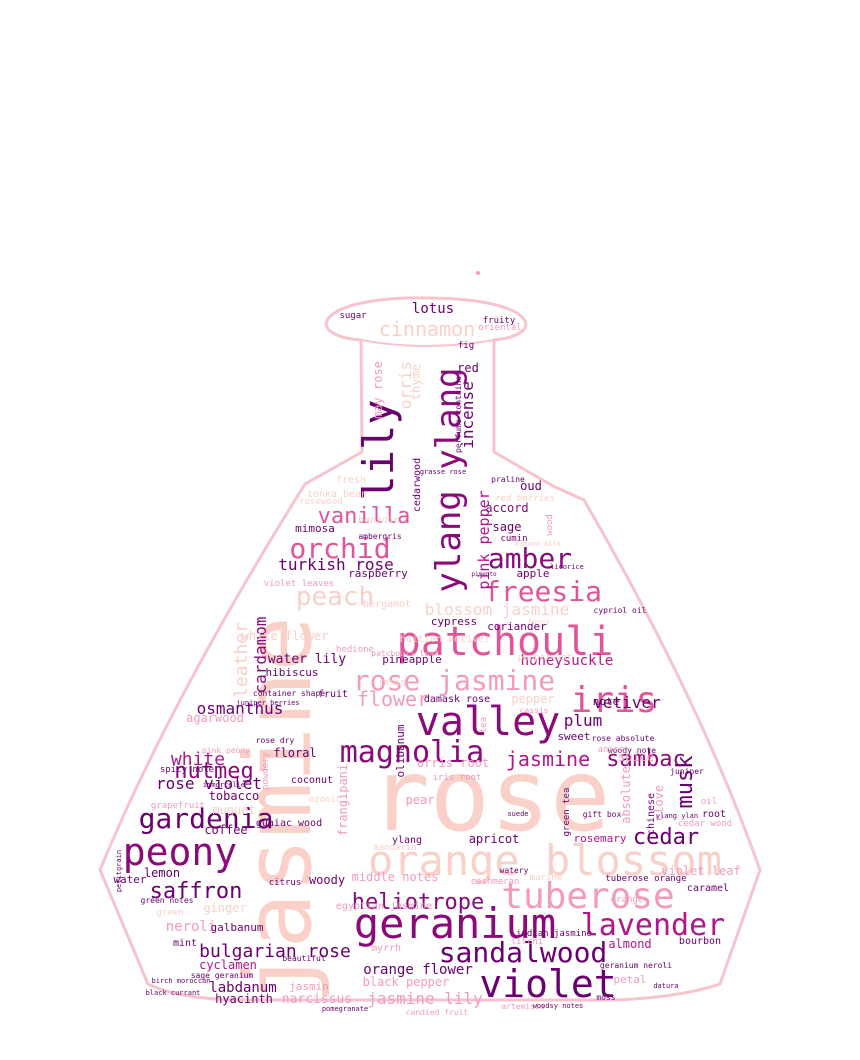  What do you see at coordinates (525, 499) in the screenshot?
I see `word-red-berries: red berries` at bounding box center [525, 499].